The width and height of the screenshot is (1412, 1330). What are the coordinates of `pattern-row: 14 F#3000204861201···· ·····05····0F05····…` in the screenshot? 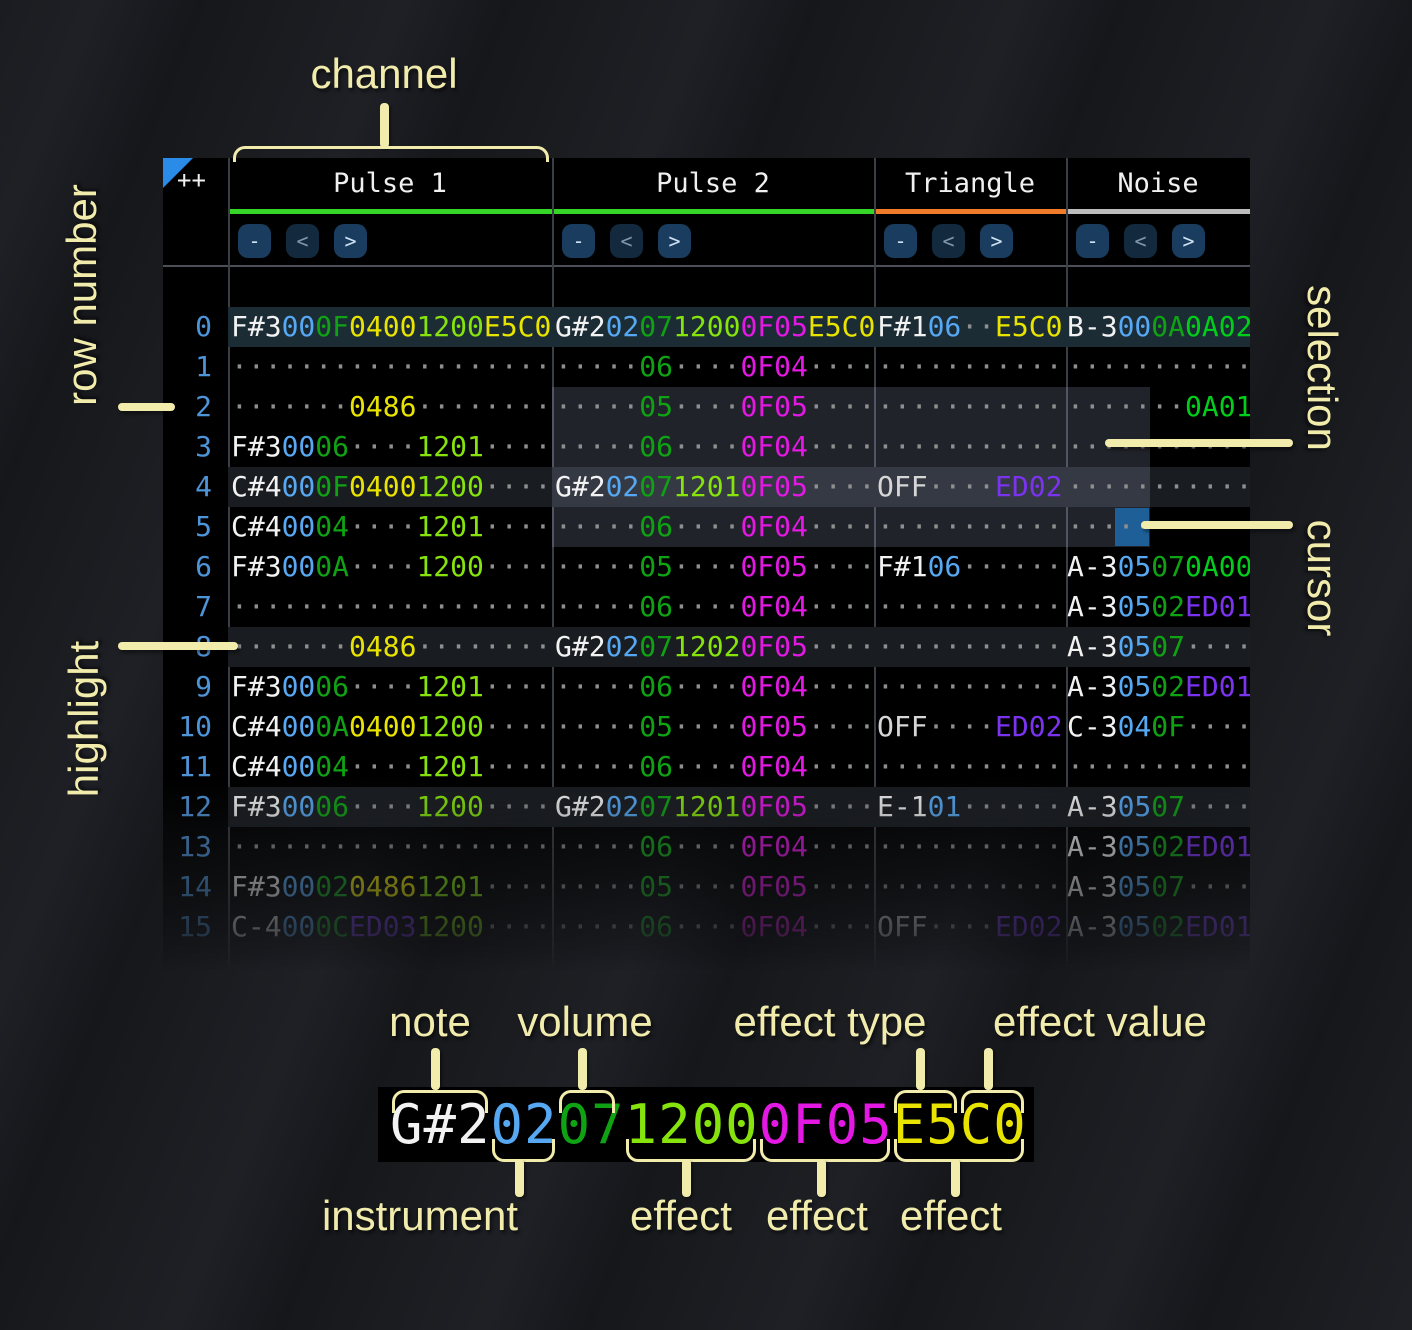 It's located at (706, 887).